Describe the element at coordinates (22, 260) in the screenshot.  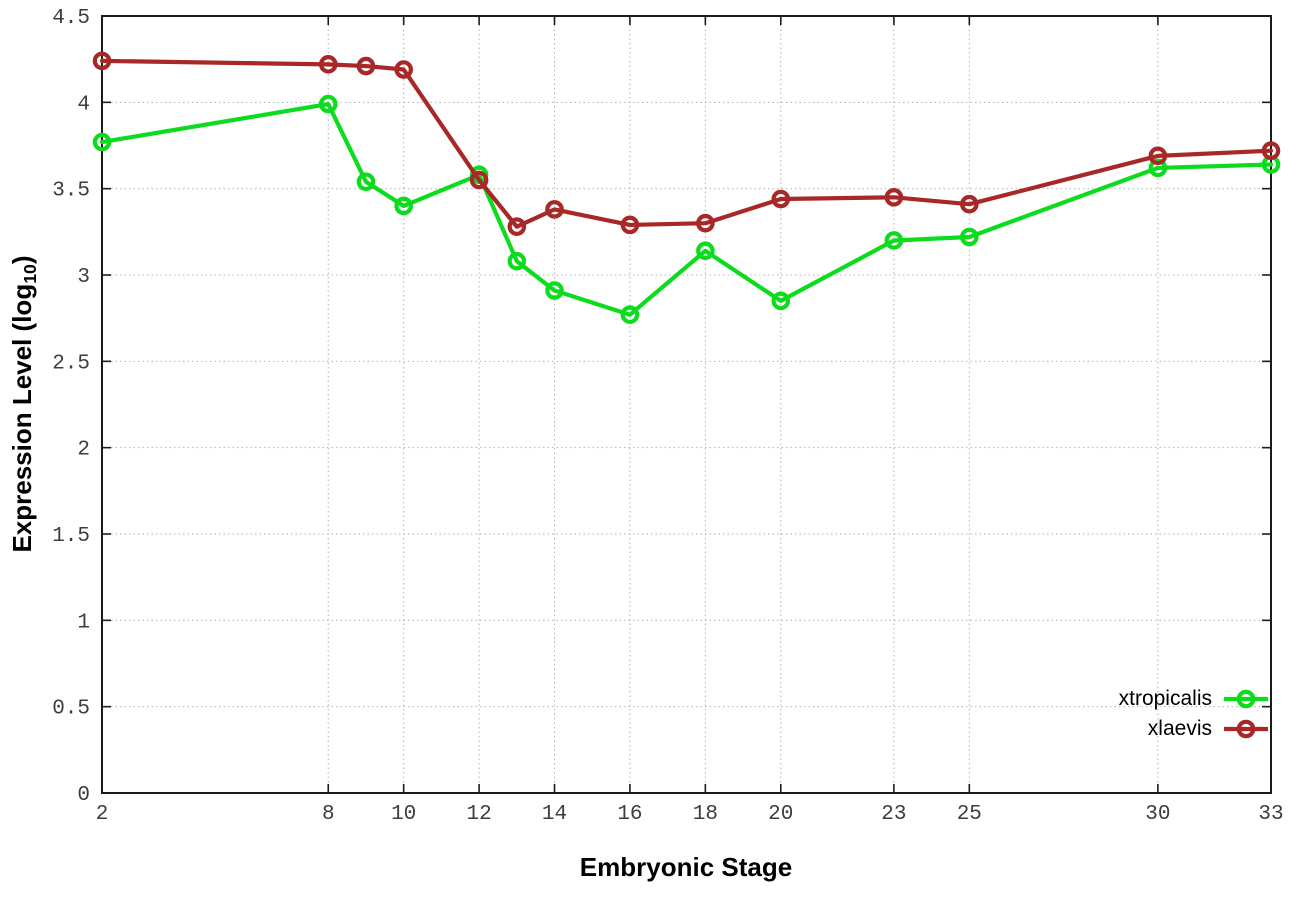
I see `y-axis-title-close: )` at that location.